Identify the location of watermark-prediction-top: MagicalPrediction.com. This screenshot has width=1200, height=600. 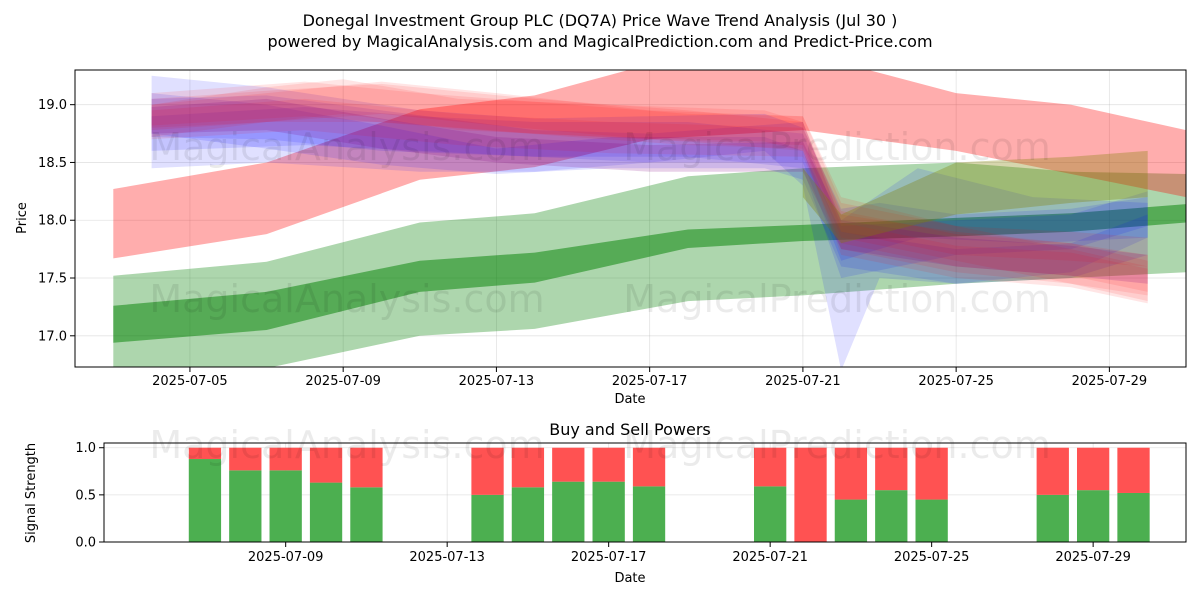
(837, 147).